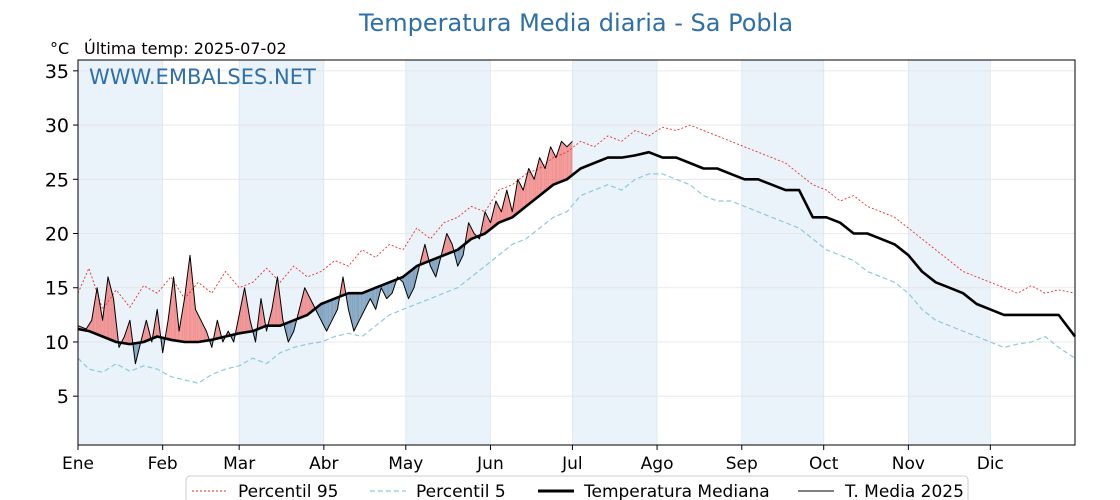  I want to click on y-tick-label: 30, so click(57, 126).